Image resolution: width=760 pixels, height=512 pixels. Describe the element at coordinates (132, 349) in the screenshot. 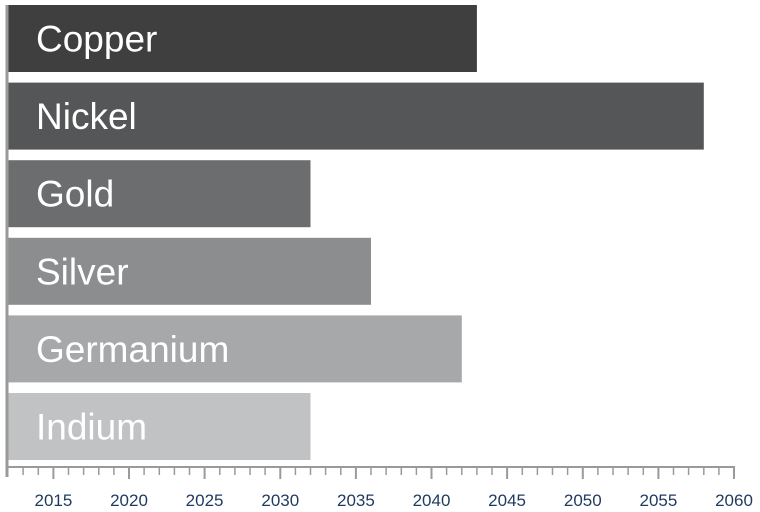

I see `bar-label-germanium: Germanium` at that location.